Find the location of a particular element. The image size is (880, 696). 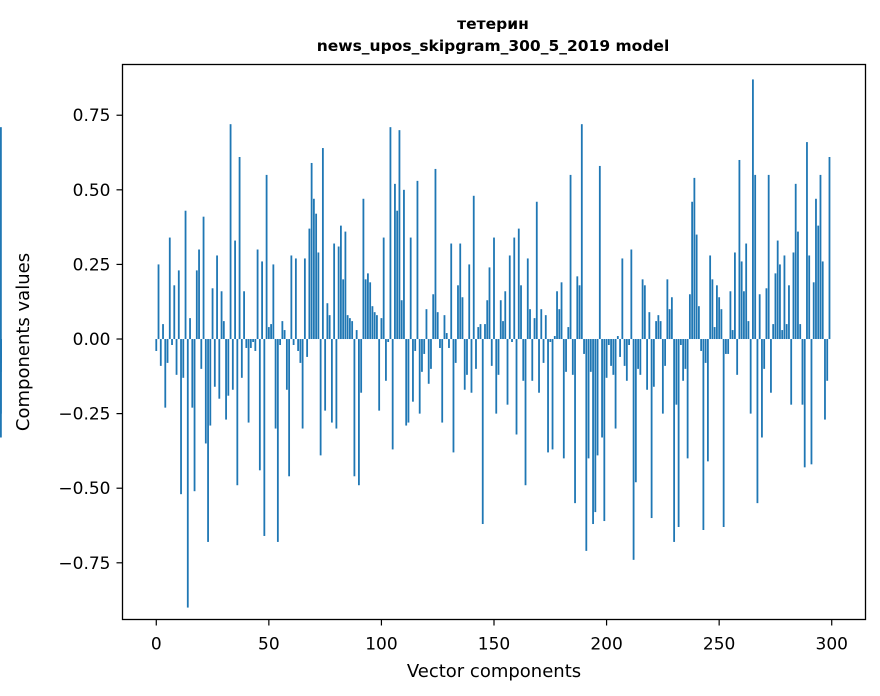

x-tick-label: 150 is located at coordinates (494, 645).